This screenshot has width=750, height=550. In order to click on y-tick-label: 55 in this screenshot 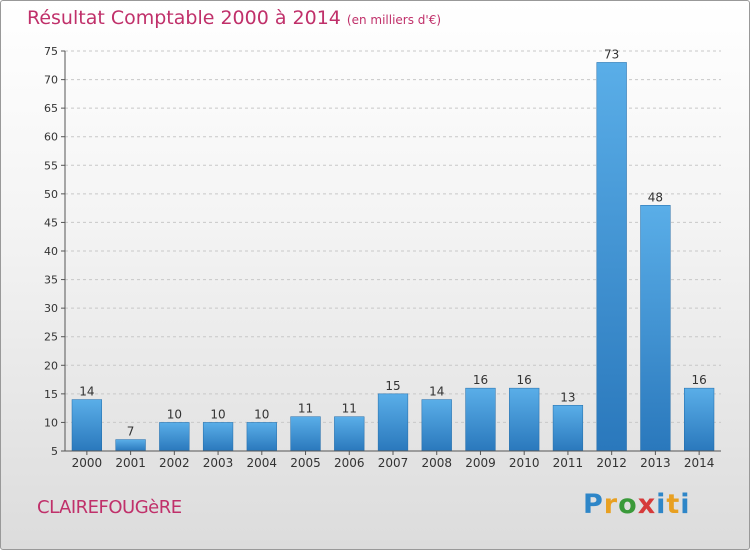, I will do `click(51, 165)`.